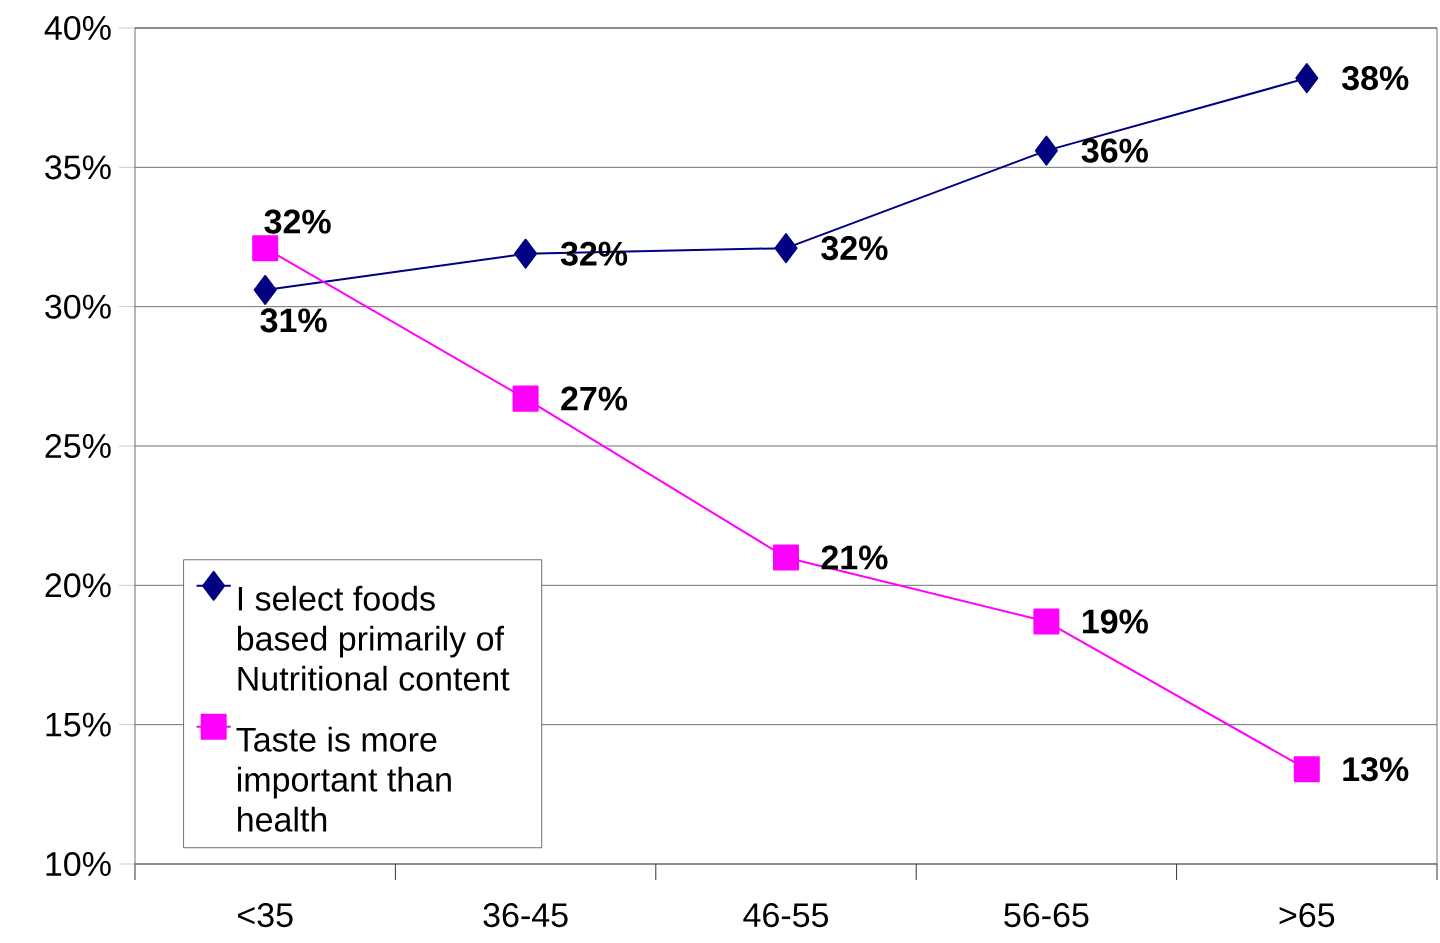 The height and width of the screenshot is (943, 1440). What do you see at coordinates (1115, 621) in the screenshot?
I see `data-label: 19%` at bounding box center [1115, 621].